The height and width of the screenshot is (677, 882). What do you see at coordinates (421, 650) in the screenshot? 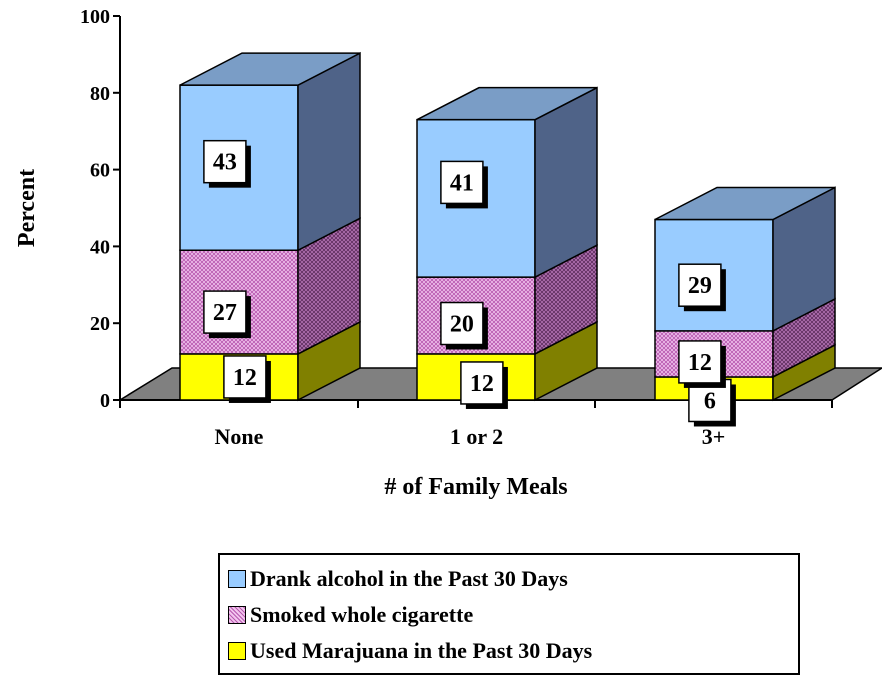
I see `legend-label: Used Marajuana in the Past 30 Days` at bounding box center [421, 650].